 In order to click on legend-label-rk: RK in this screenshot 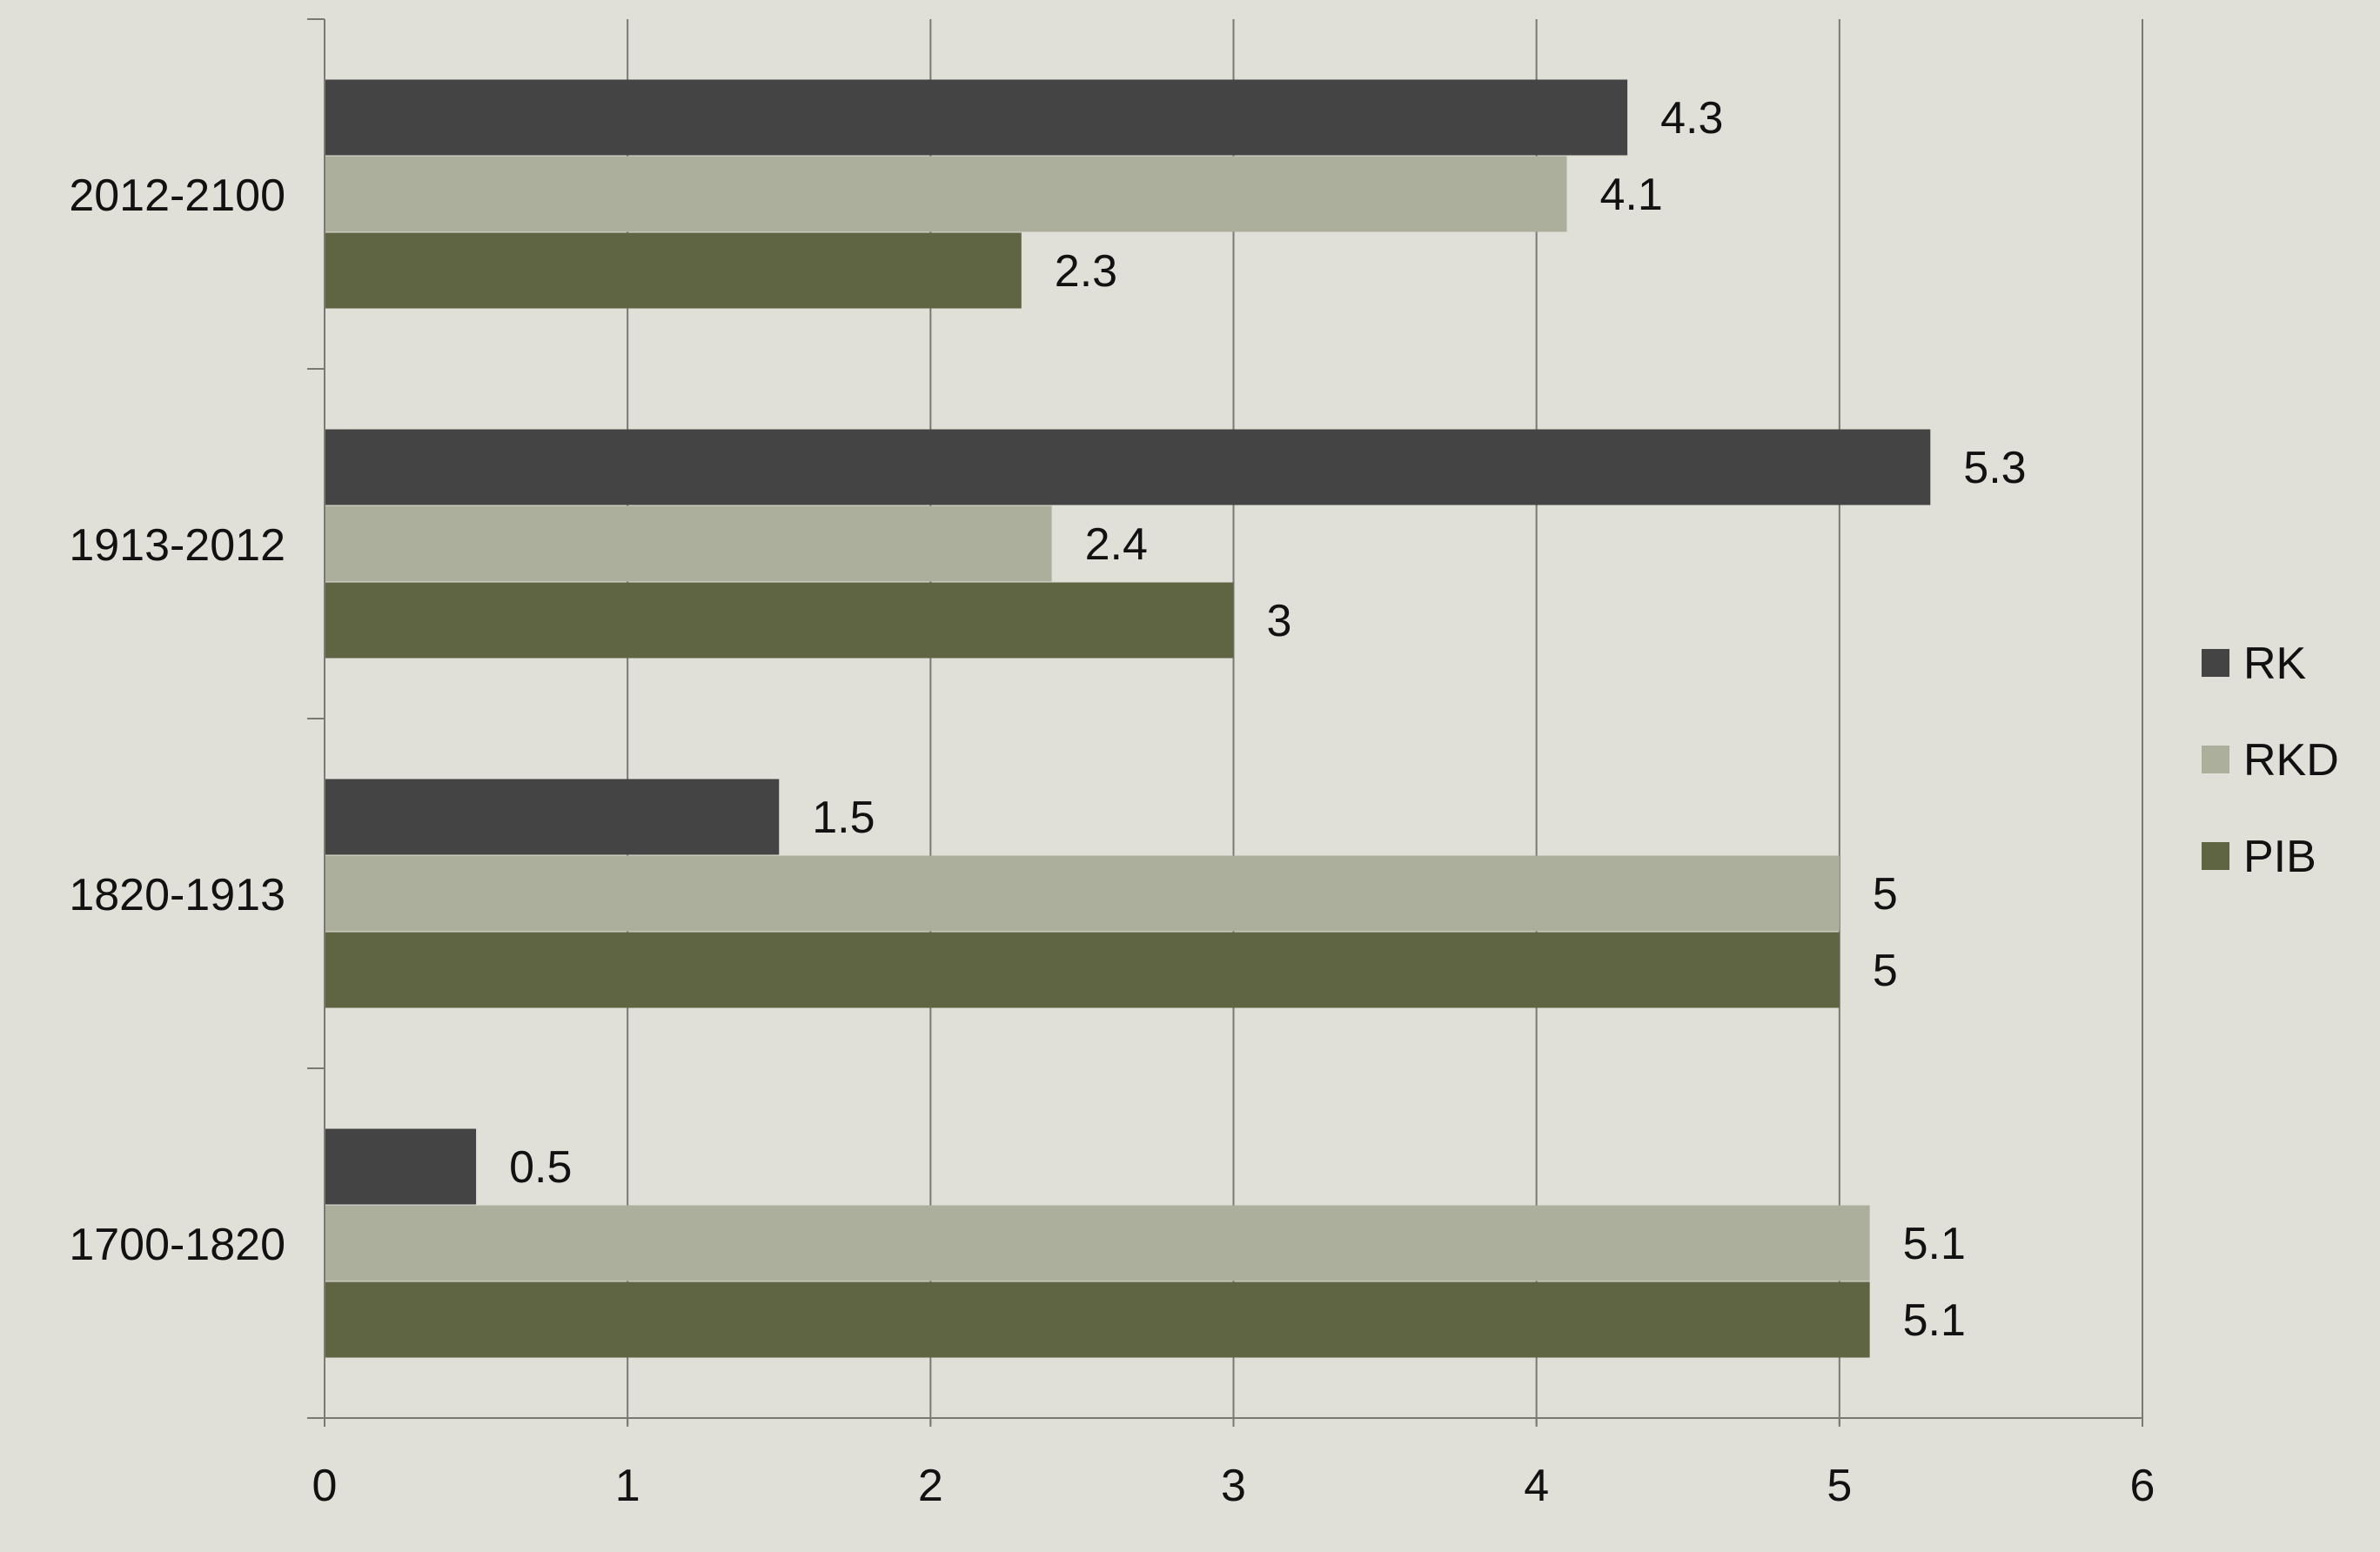, I will do `click(2275, 664)`.